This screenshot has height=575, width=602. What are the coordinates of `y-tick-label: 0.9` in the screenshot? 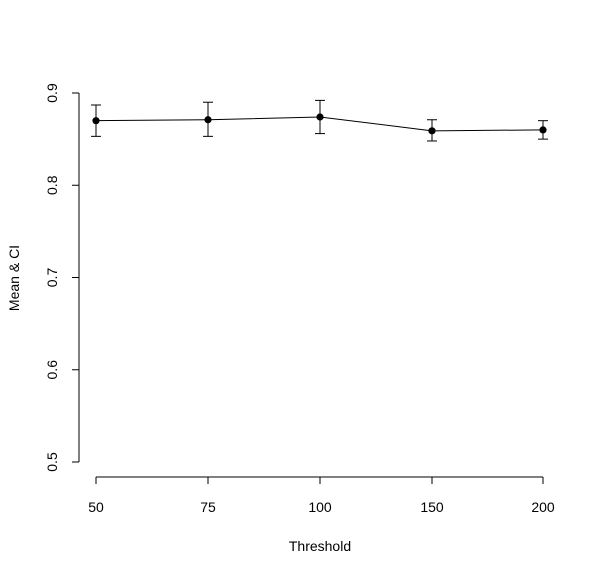 It's located at (52, 93).